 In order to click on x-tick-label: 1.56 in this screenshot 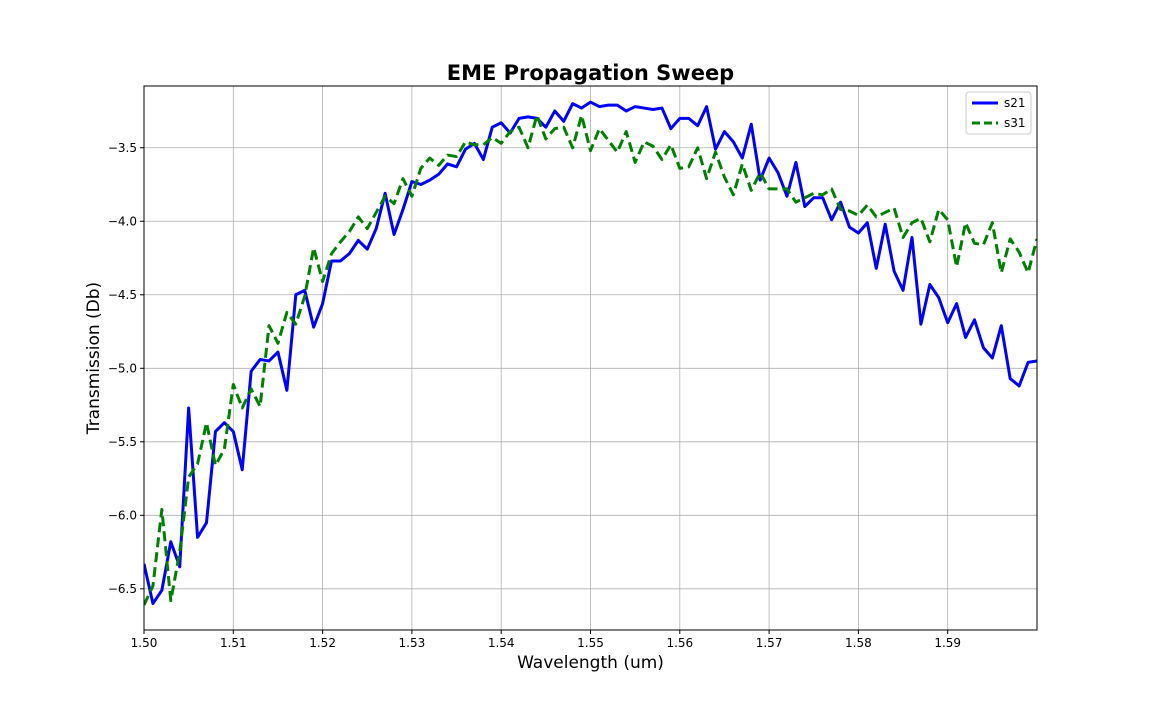, I will do `click(679, 643)`.